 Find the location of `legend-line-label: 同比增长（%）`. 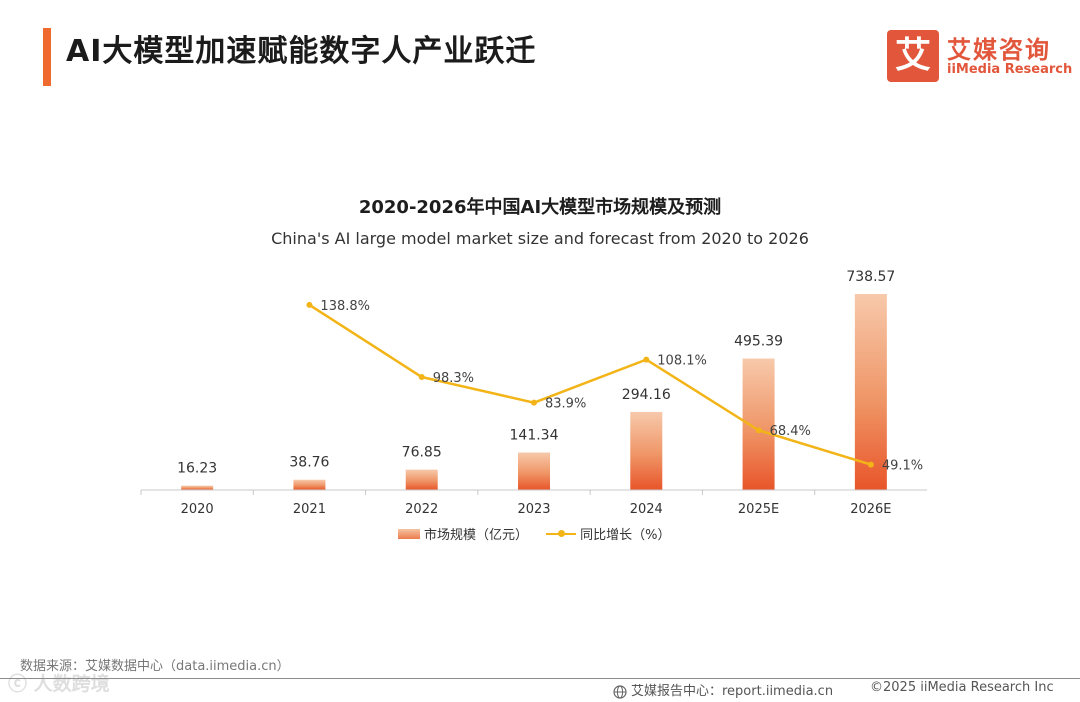

legend-line-label: 同比增长（%） is located at coordinates (625, 535).